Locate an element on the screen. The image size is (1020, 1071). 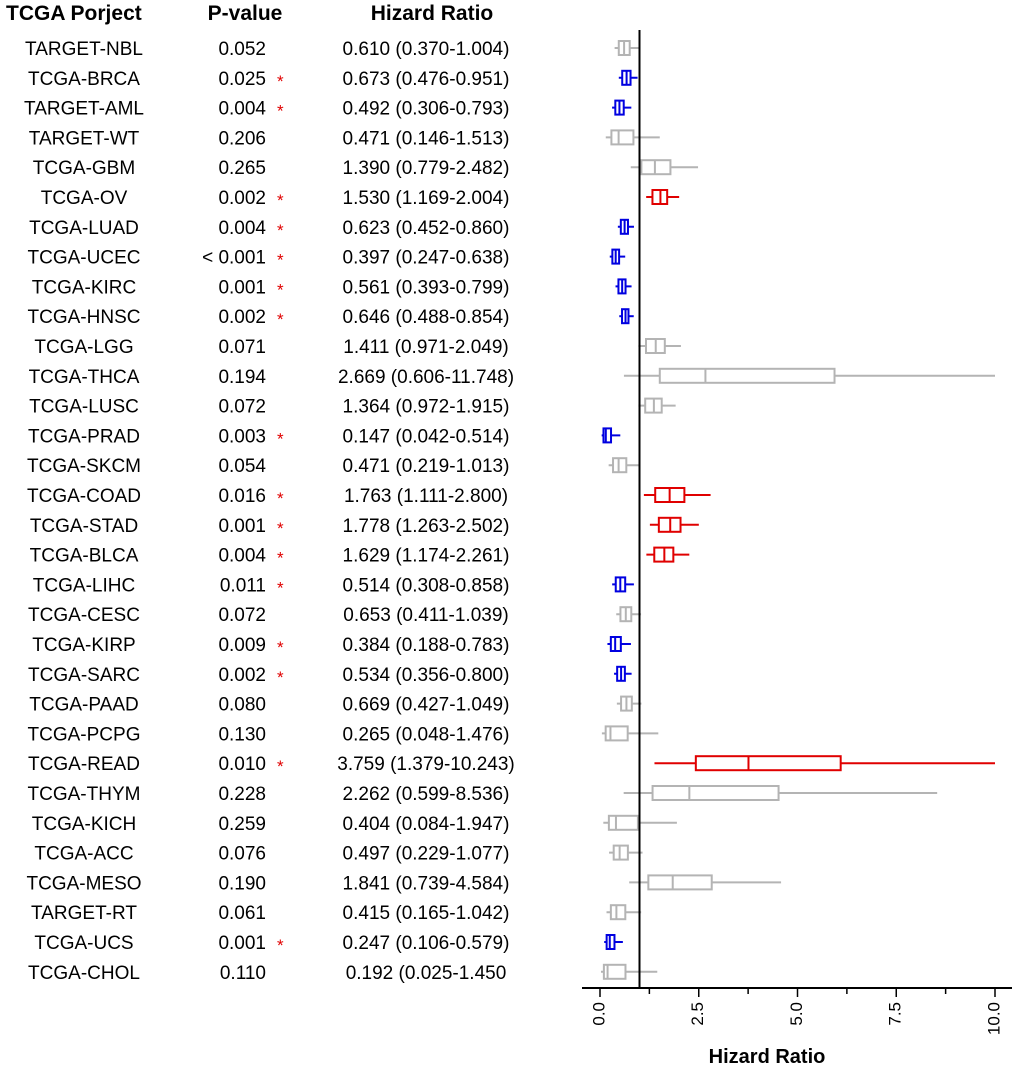
project-label: TCGA-COAD is located at coordinates (84, 496).